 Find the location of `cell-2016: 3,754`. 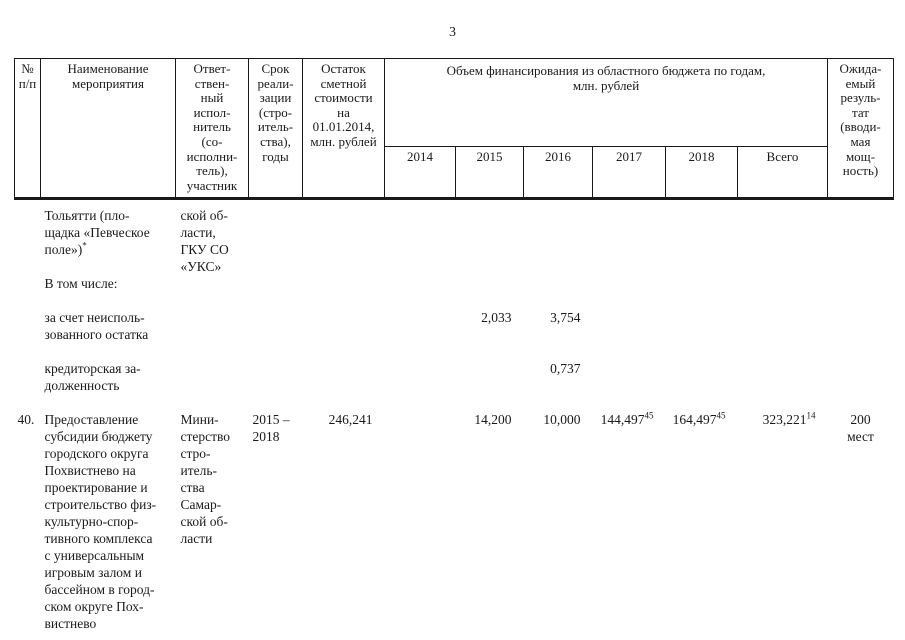

cell-2016: 3,754 is located at coordinates (565, 318).